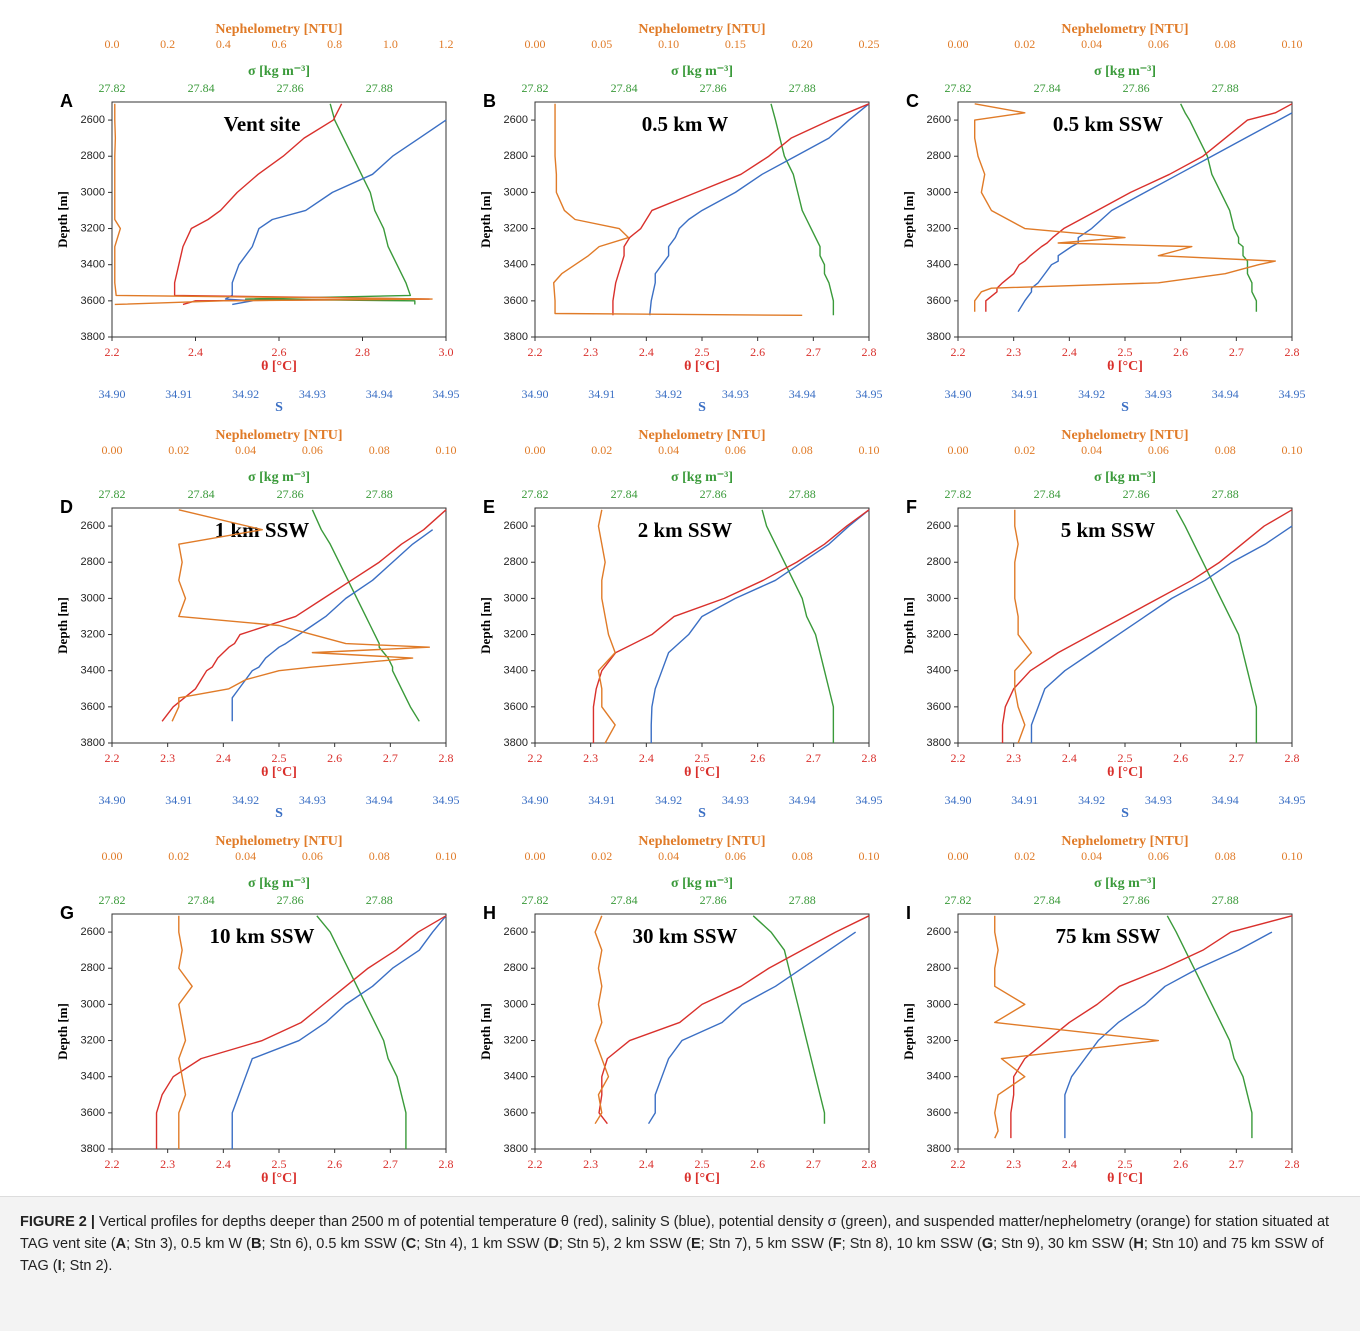  What do you see at coordinates (446, 352) in the screenshot?
I see `x-tick-label: 3.0` at bounding box center [446, 352].